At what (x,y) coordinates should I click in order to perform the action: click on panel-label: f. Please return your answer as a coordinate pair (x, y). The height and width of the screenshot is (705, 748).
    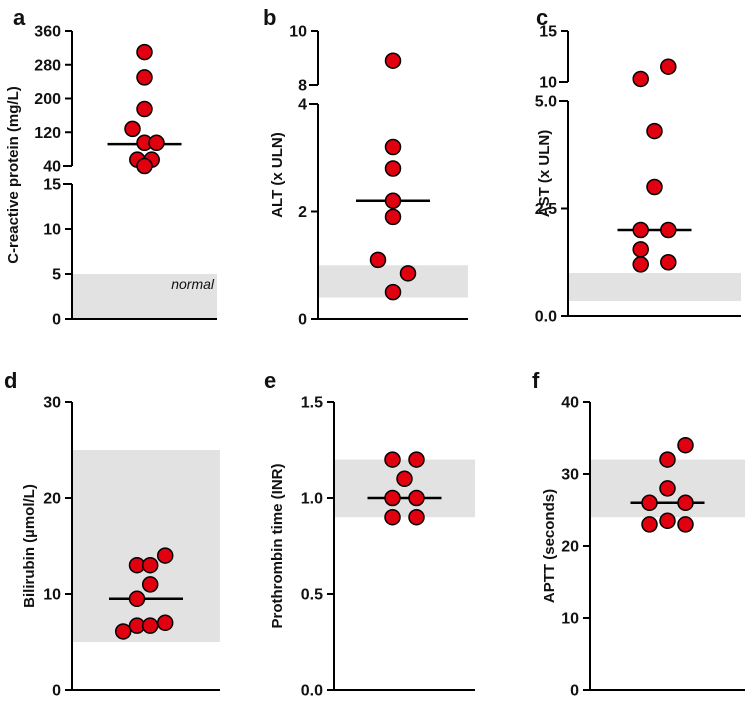
    Looking at the image, I should click on (536, 380).